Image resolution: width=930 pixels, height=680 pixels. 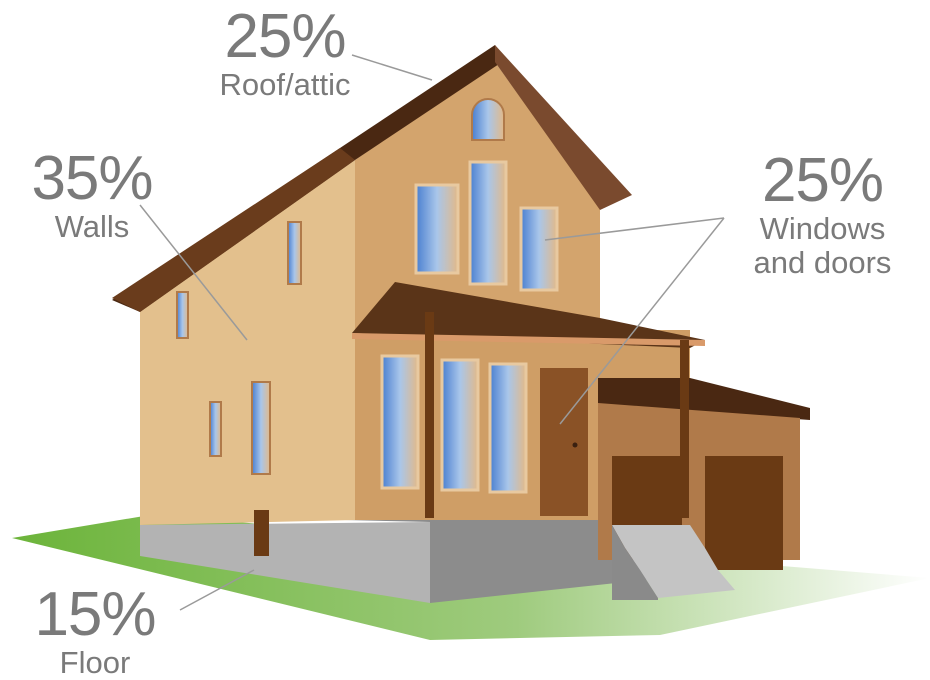 I want to click on roof-eave-left, so click(x=233, y=230).